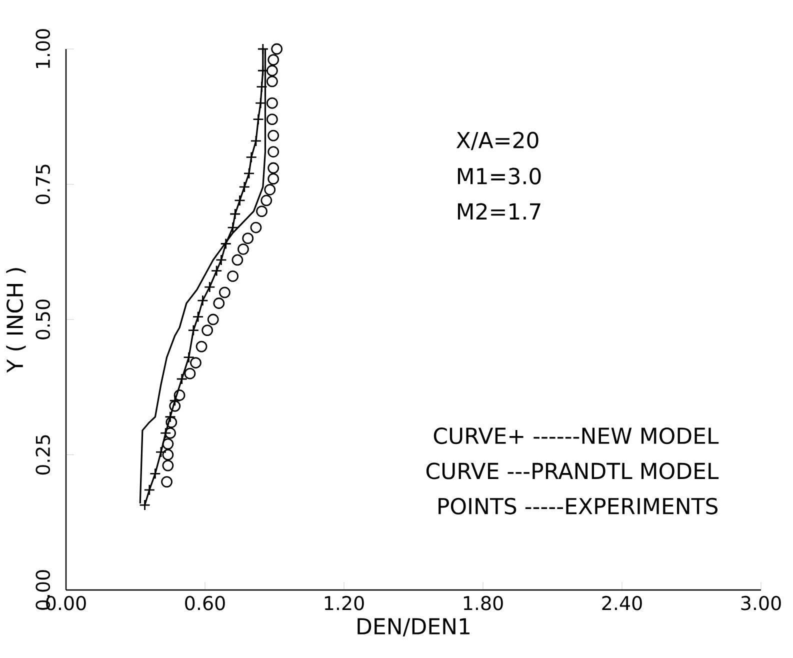 The width and height of the screenshot is (793, 658). What do you see at coordinates (205, 603) in the screenshot?
I see `x-tick-label: 0.60` at bounding box center [205, 603].